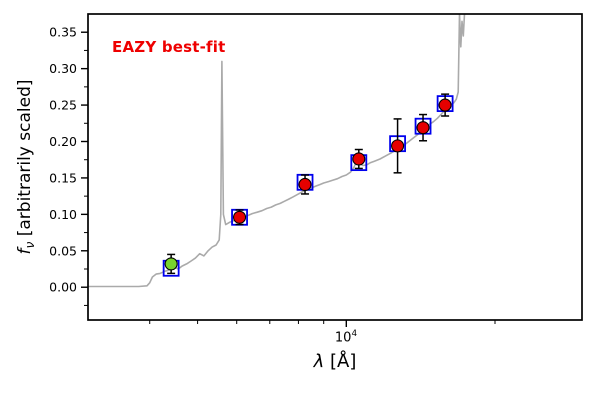 The image size is (600, 400). Describe the element at coordinates (169, 47) in the screenshot. I see `bestfit-label: EAZY best-fit` at that location.